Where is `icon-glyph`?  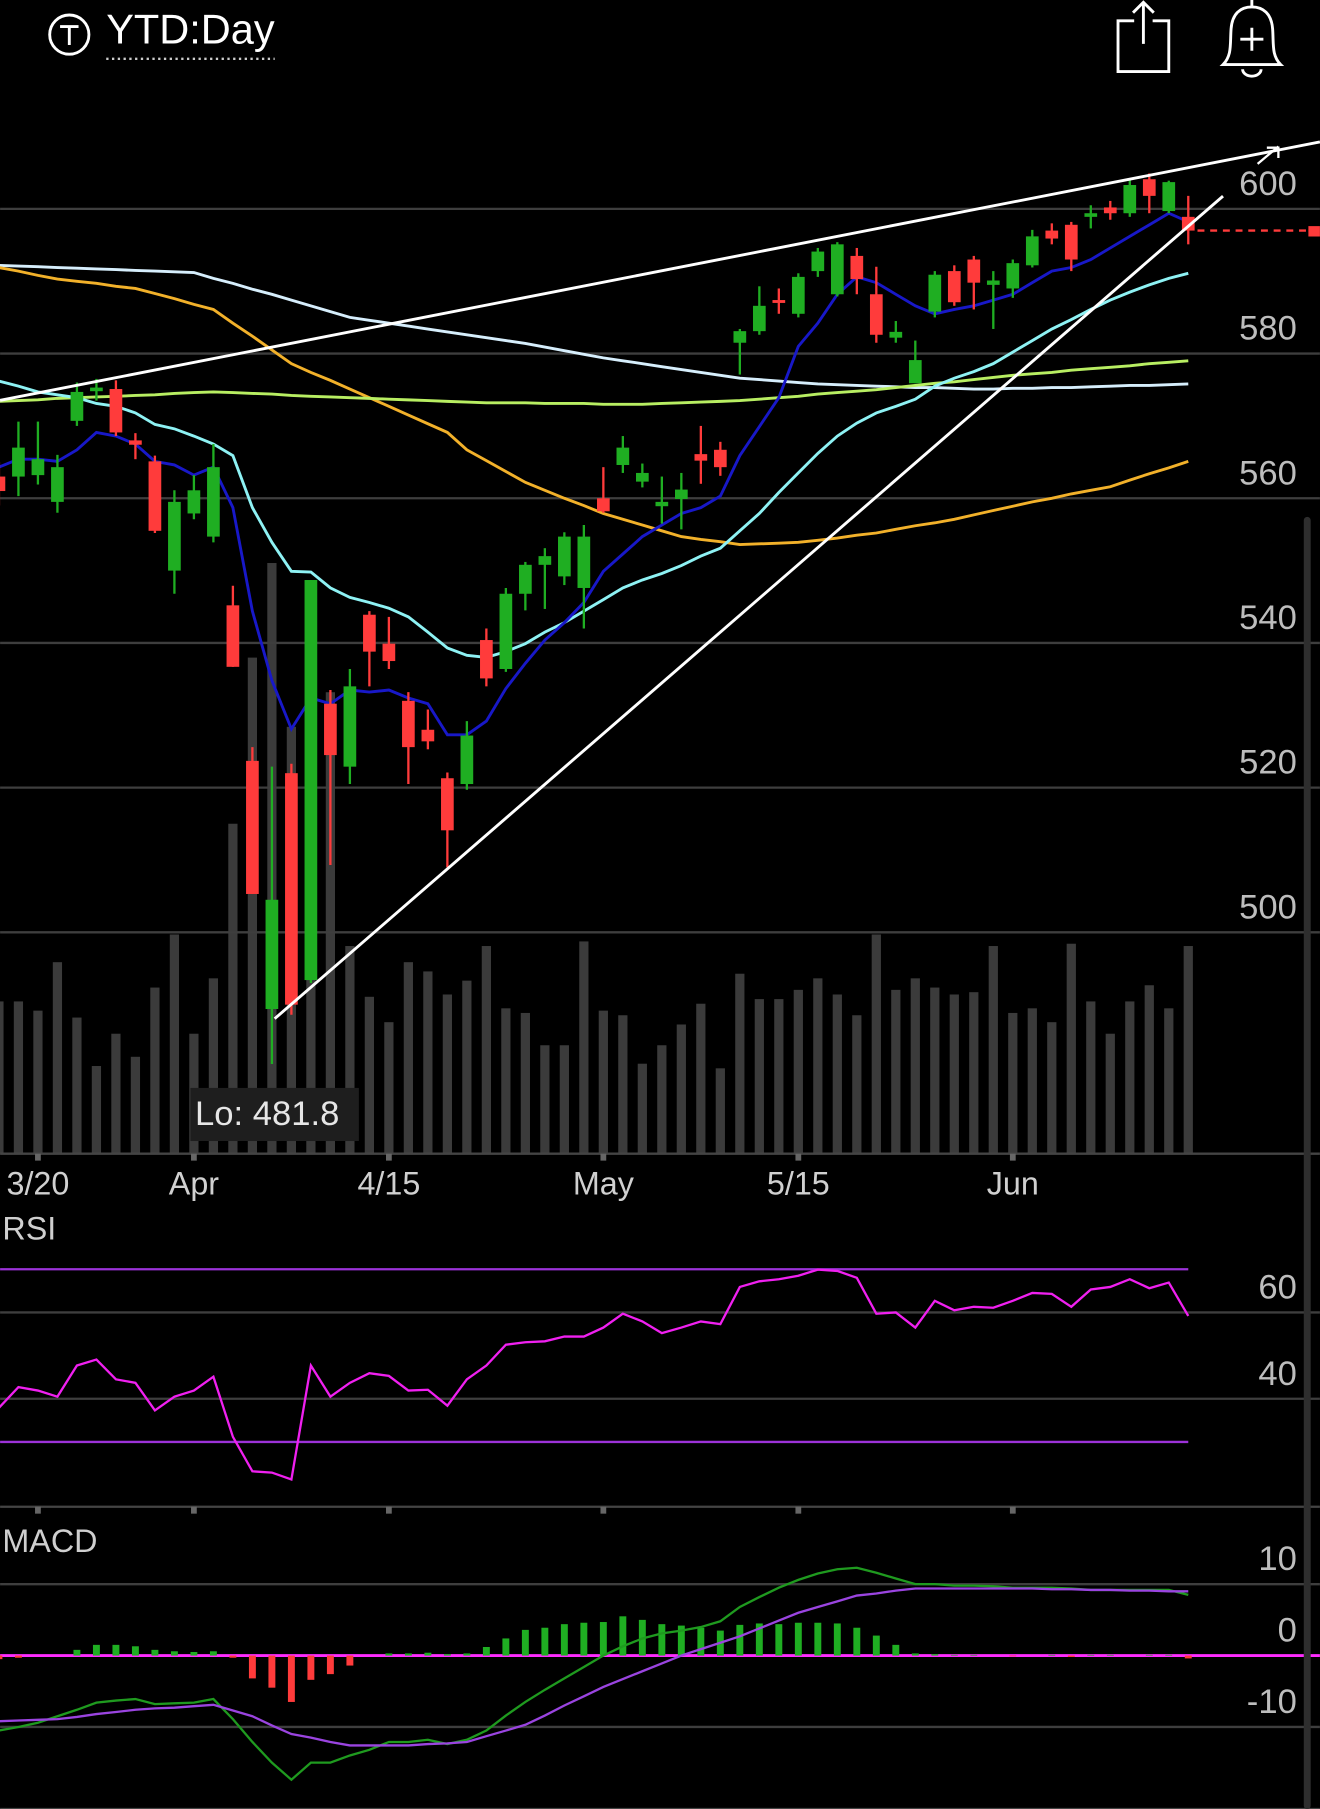 icon-glyph is located at coordinates (69, 35).